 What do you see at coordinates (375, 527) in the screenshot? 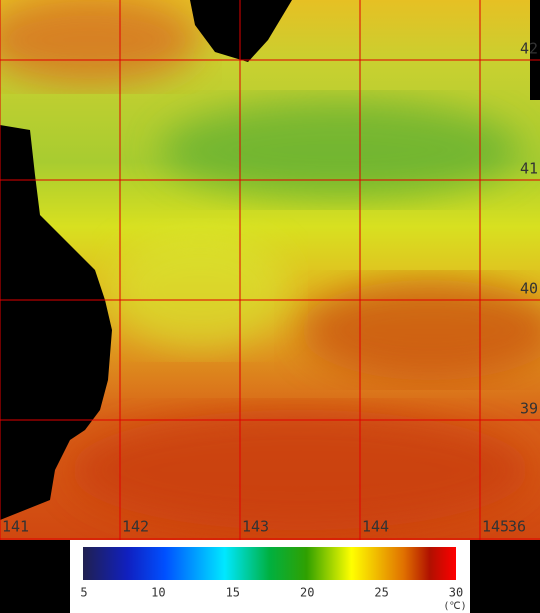
I see `lon-label: 144` at bounding box center [375, 527].